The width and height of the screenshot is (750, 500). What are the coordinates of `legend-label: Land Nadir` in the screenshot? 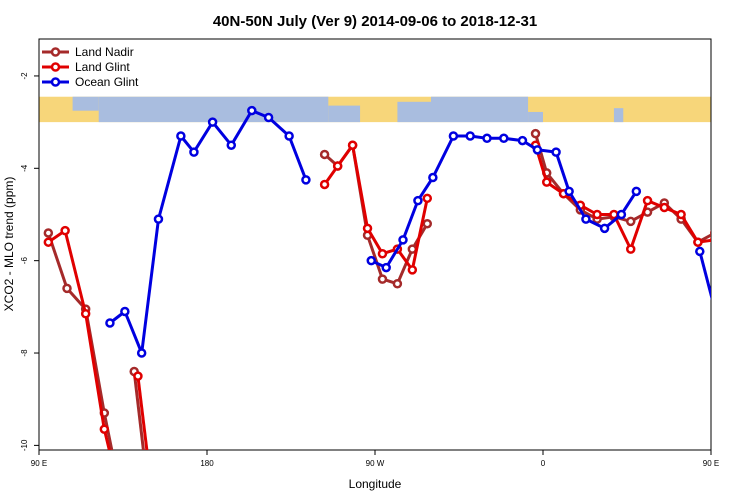 It's located at (104, 52).